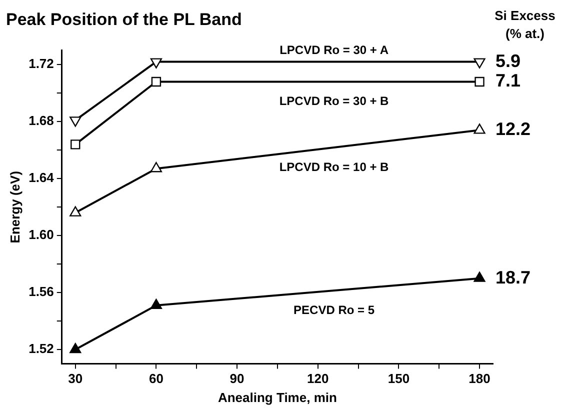 The image size is (561, 408). What do you see at coordinates (525, 16) in the screenshot?
I see `text: Si Excess` at bounding box center [525, 16].